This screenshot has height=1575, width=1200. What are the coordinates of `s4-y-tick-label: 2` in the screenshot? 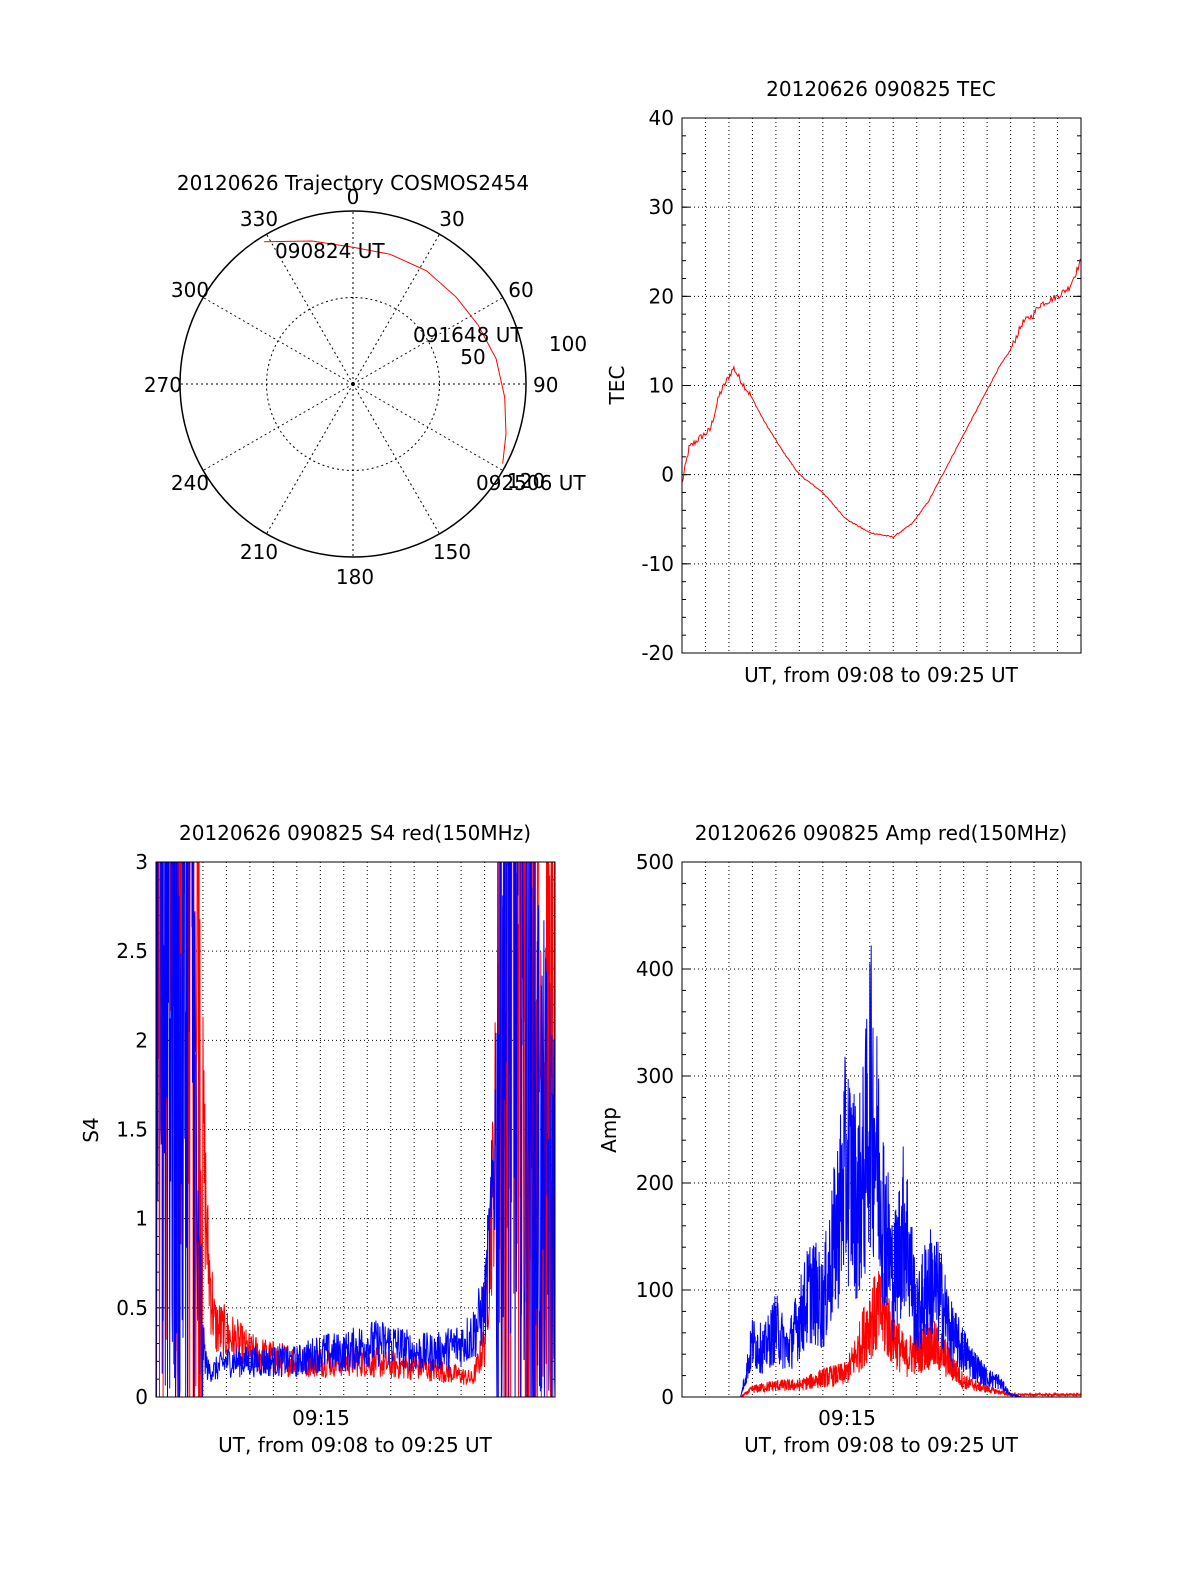 It's located at (141, 1040).